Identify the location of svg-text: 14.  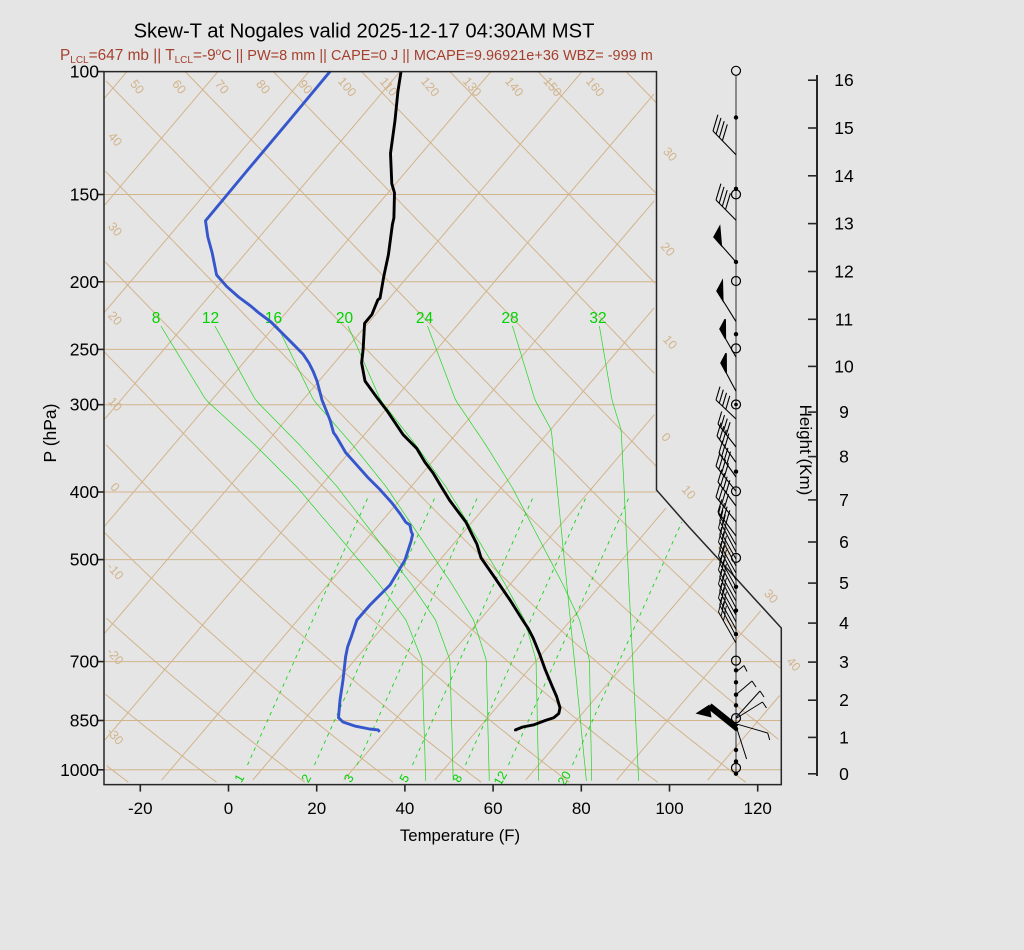
(844, 176).